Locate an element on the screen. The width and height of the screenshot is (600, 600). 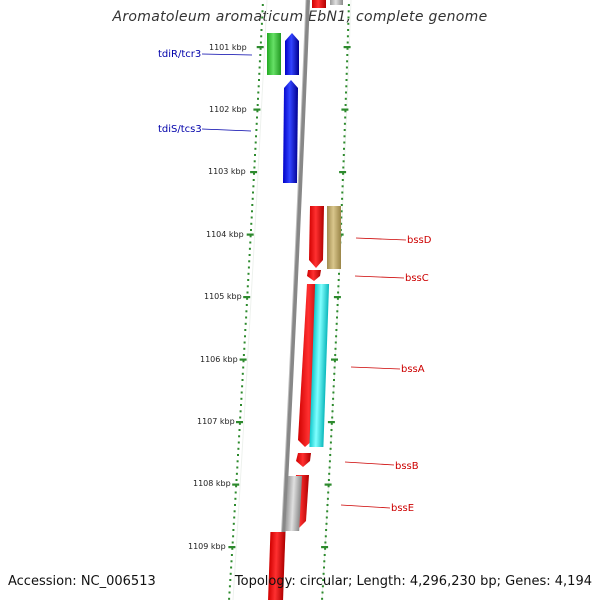
gene-label-bssB: bssB is located at coordinates (407, 466).